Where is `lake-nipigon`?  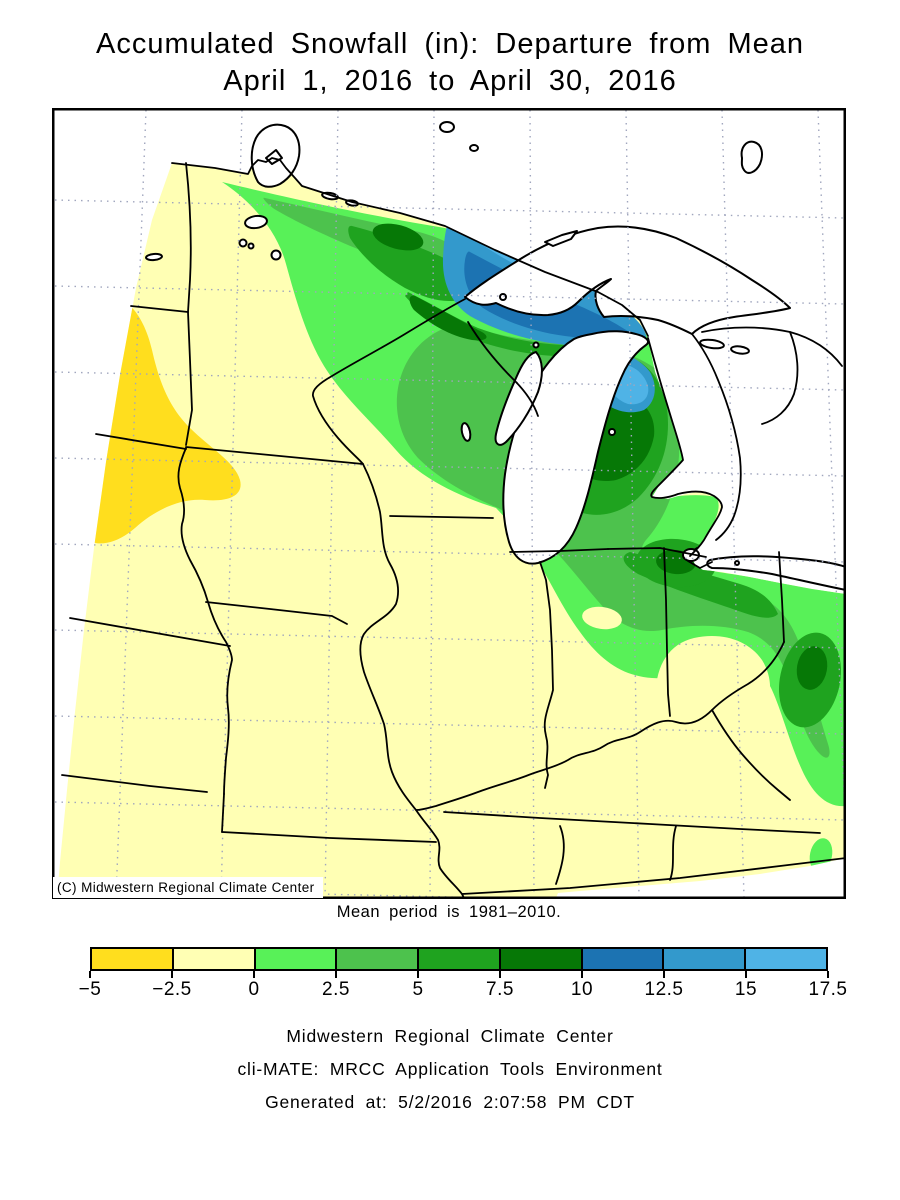
lake-nipigon is located at coordinates (751, 157).